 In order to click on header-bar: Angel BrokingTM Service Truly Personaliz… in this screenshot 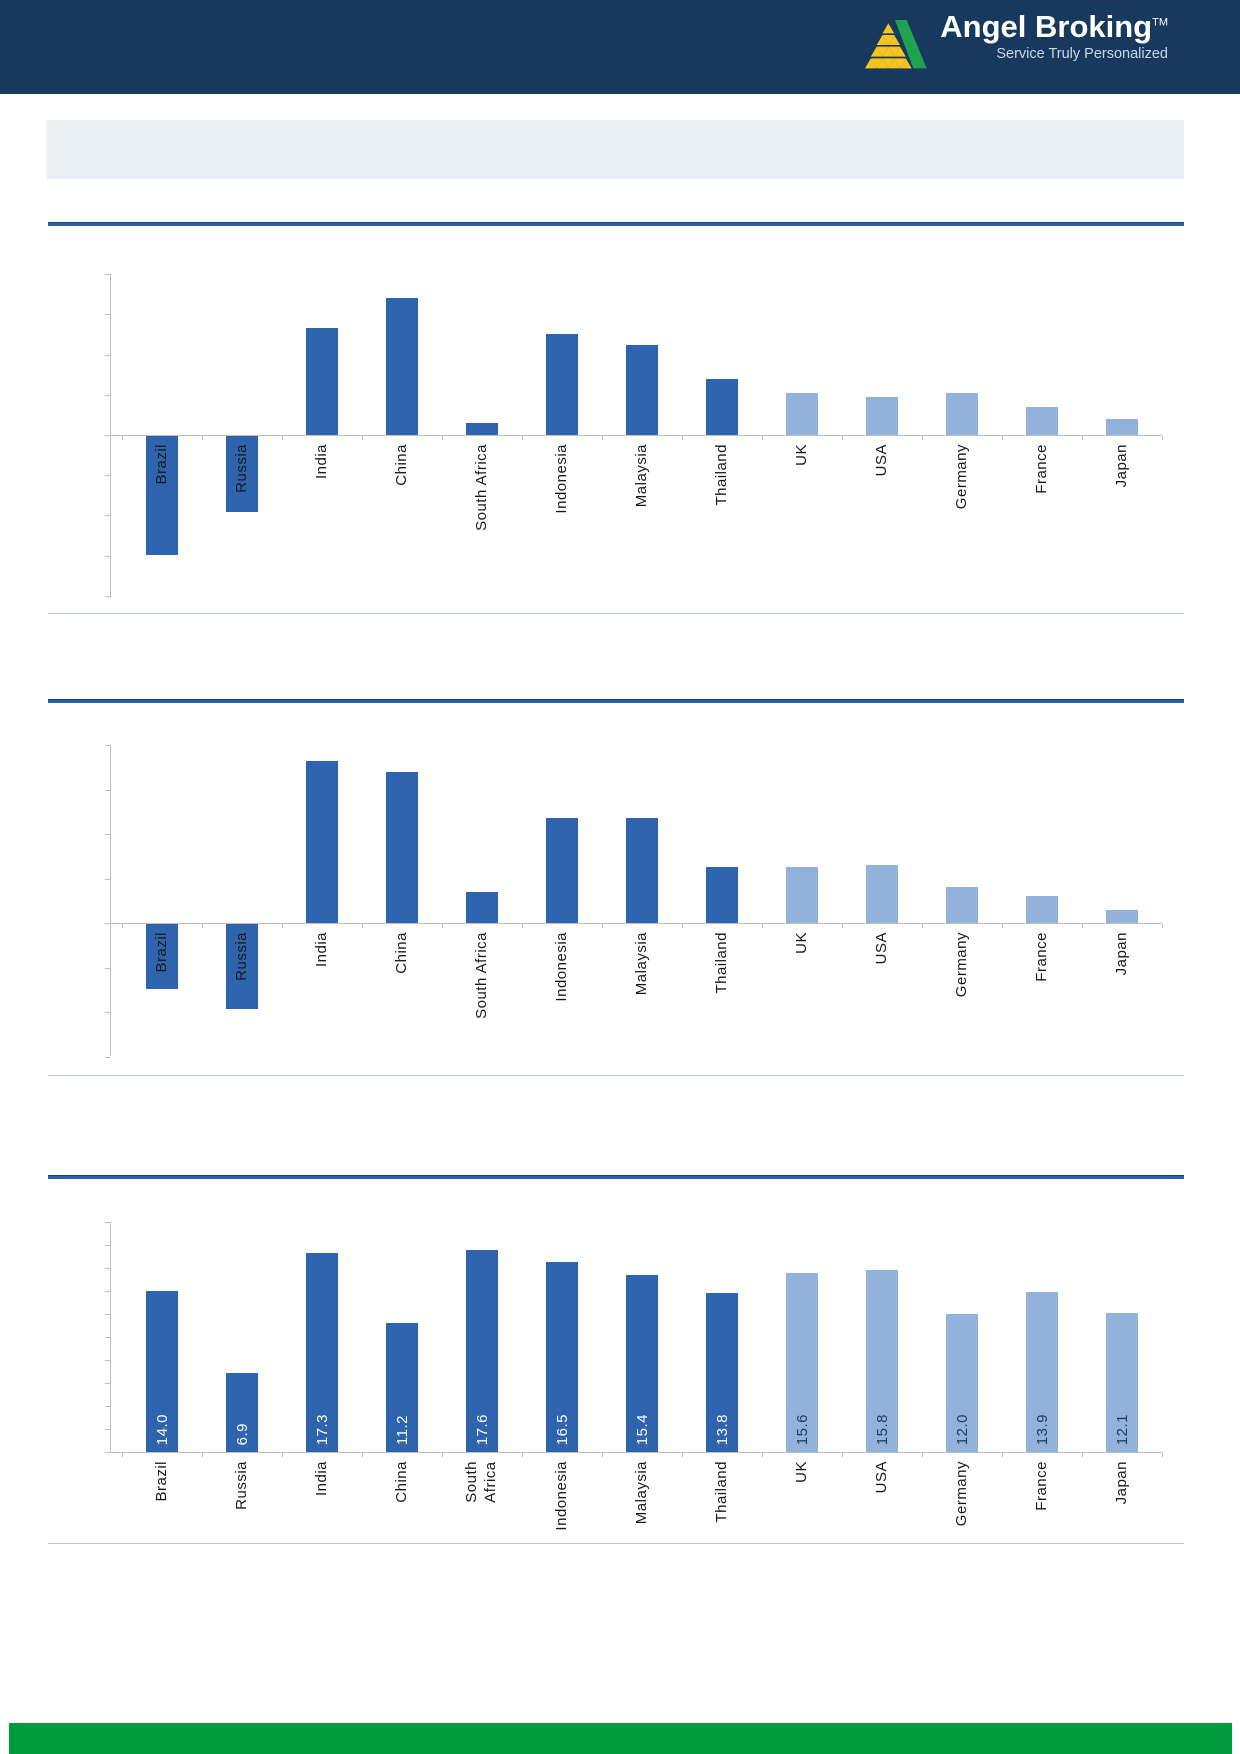, I will do `click(620, 47)`.